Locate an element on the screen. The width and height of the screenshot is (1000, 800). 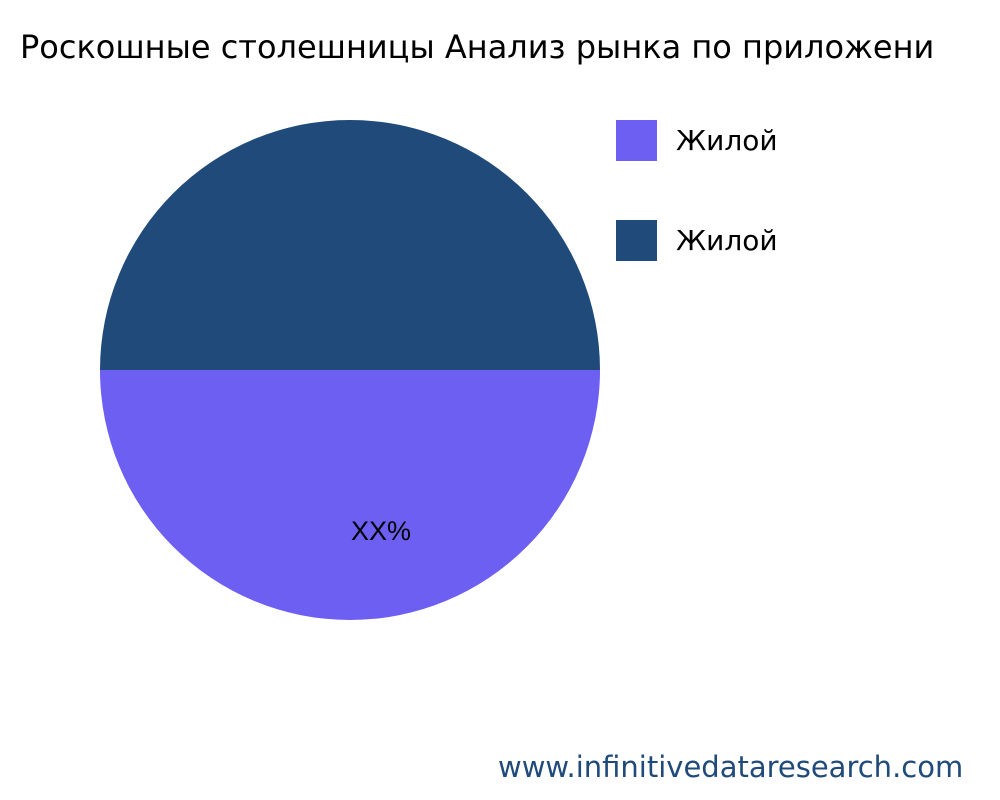
footer-url: www.infinitivedataresearch.com is located at coordinates (731, 767).